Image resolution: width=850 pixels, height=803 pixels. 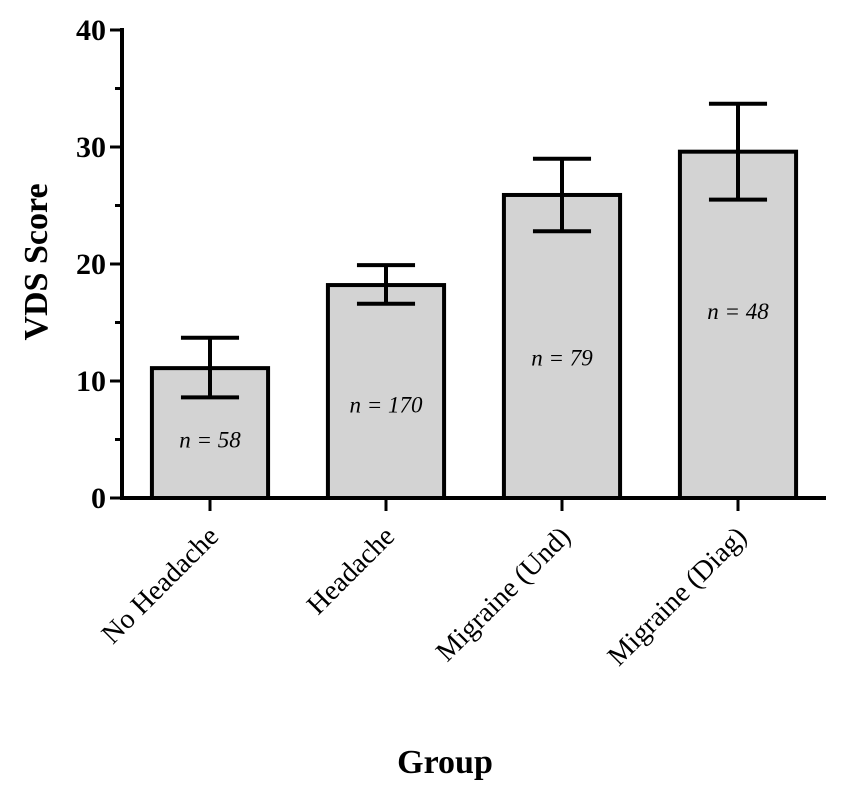 I want to click on y-tick-label-40: 40, so click(x=91, y=30).